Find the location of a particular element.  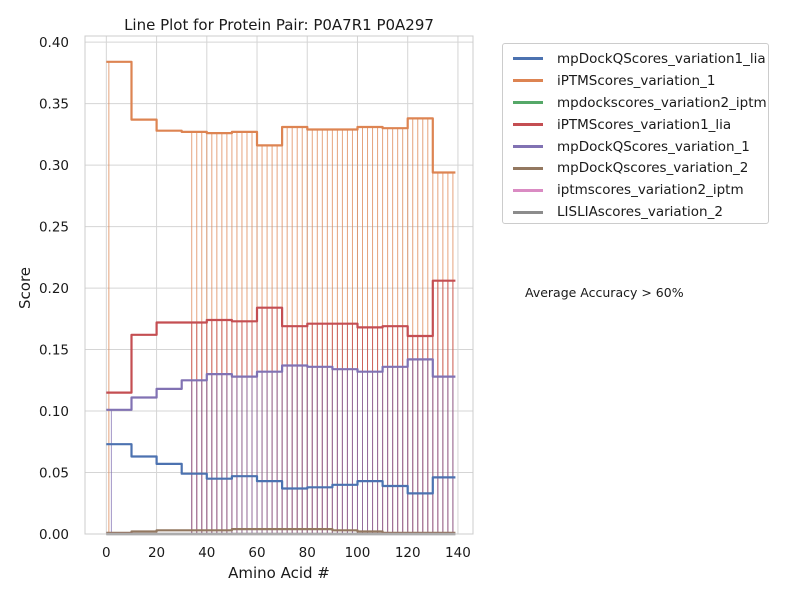

y-tick-label: 0.30 is located at coordinates (54, 166).